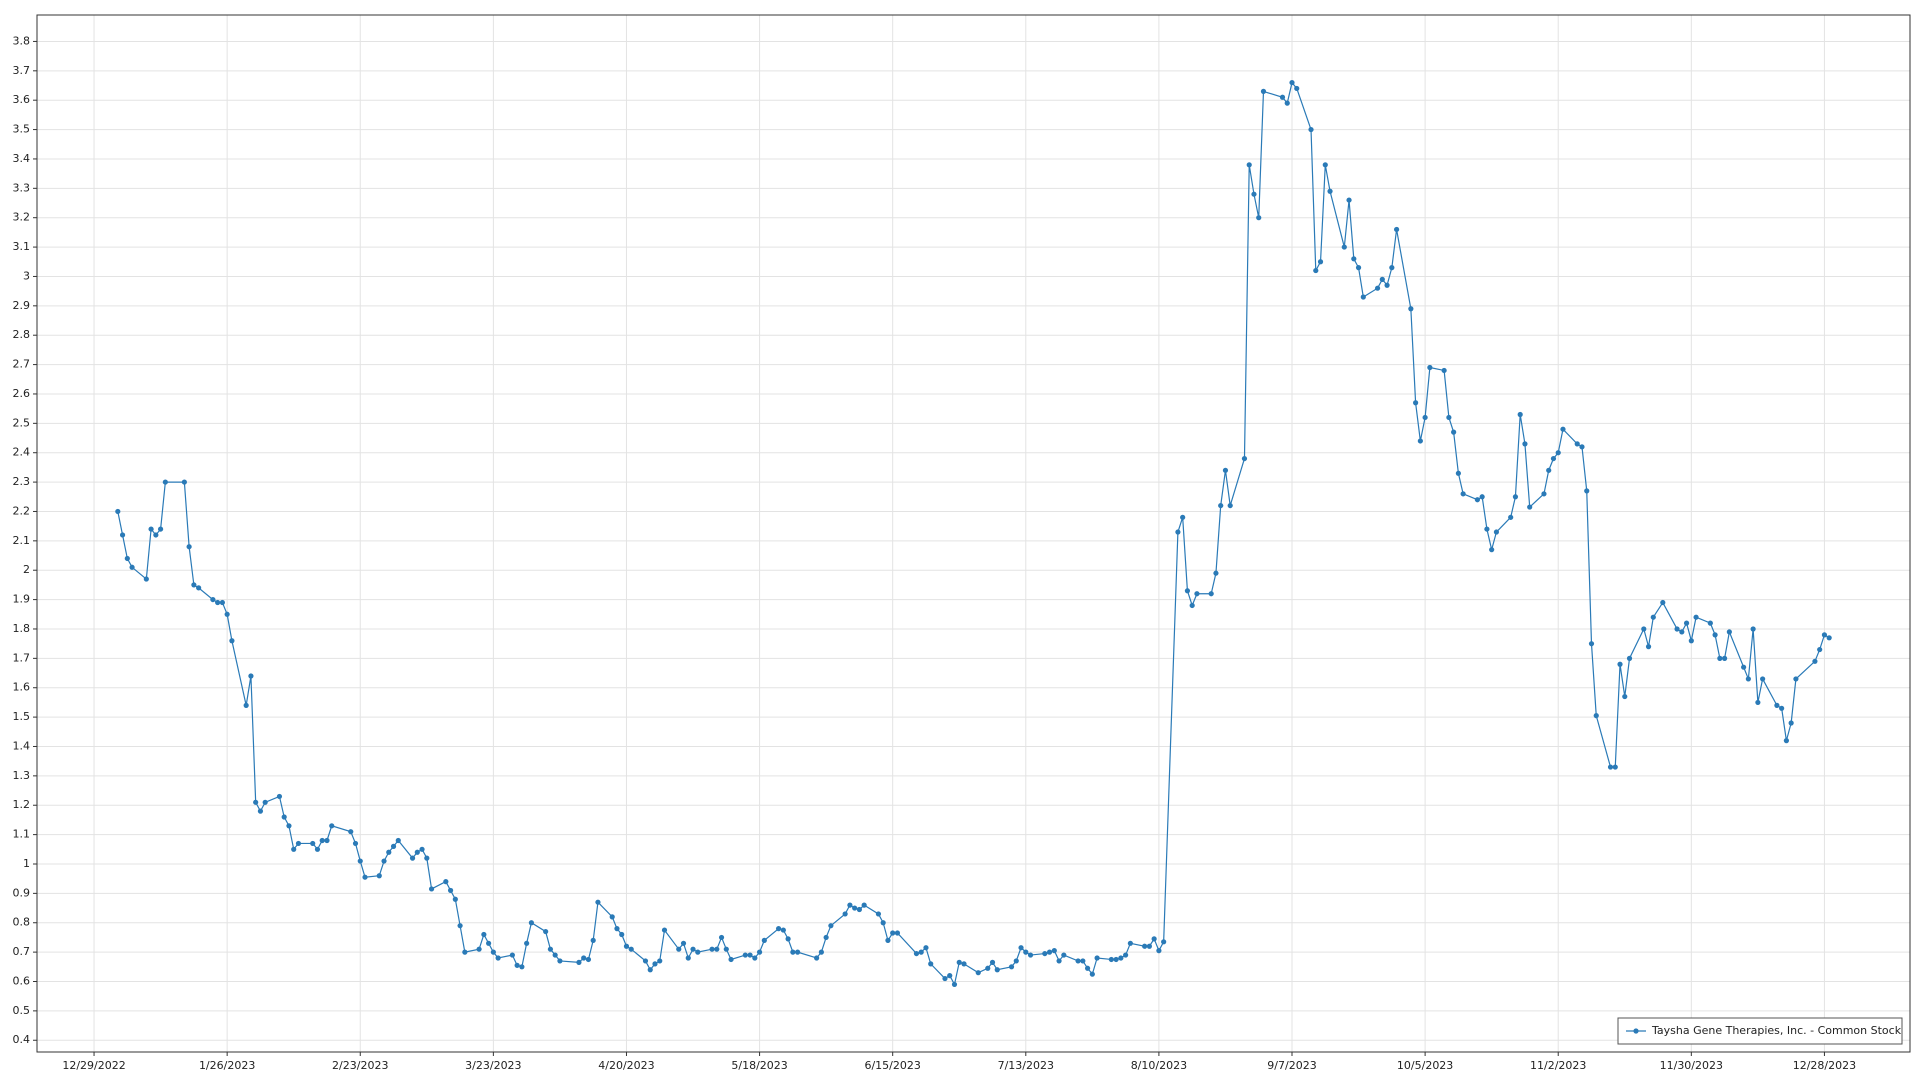 Image resolution: width=1920 pixels, height=1080 pixels. What do you see at coordinates (892, 1065) in the screenshot?
I see `x-tick-label: 6/15/2023` at bounding box center [892, 1065].